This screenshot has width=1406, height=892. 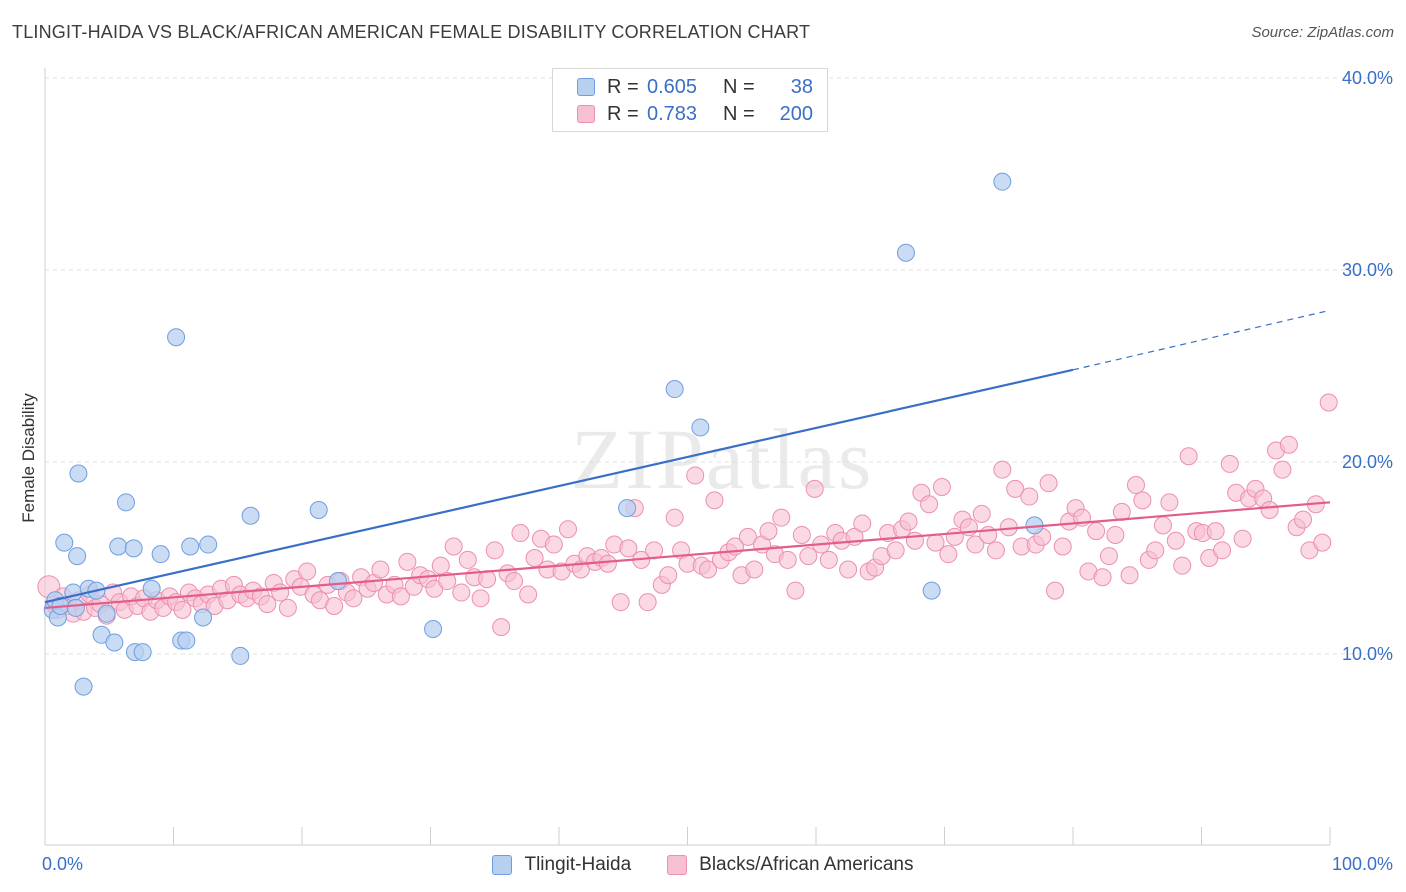 I want to click on y-tick-label: 40.0%, so click(x=1367, y=78).